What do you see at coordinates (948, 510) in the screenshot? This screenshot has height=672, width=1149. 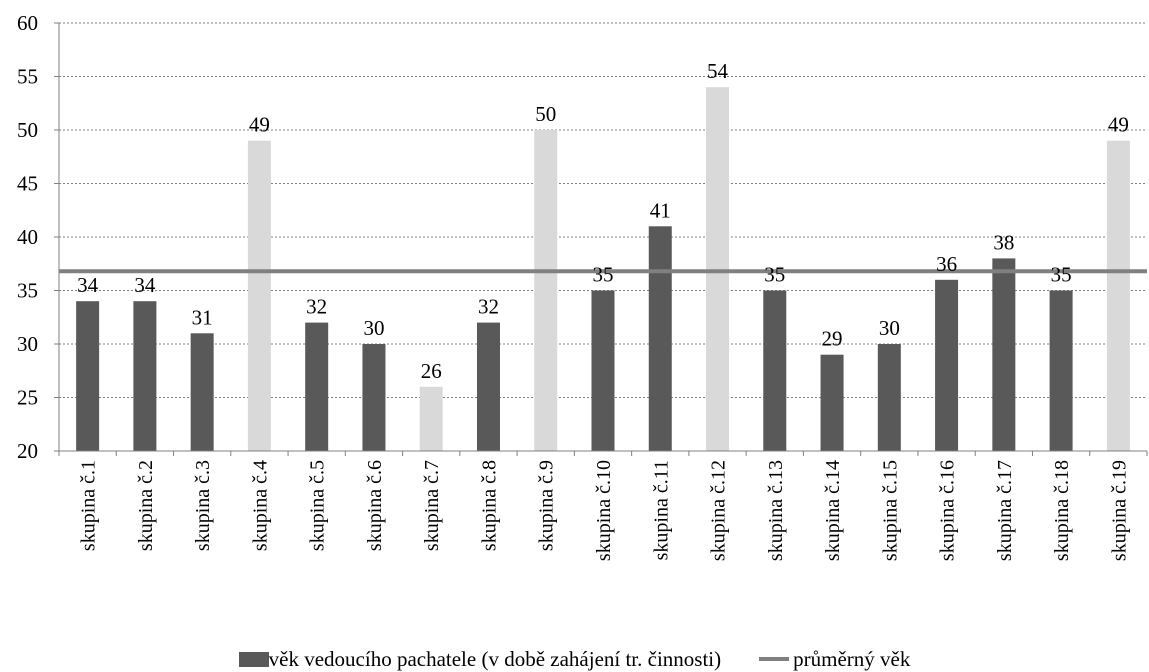 I see `x-tick-label: skupina č.16` at bounding box center [948, 510].